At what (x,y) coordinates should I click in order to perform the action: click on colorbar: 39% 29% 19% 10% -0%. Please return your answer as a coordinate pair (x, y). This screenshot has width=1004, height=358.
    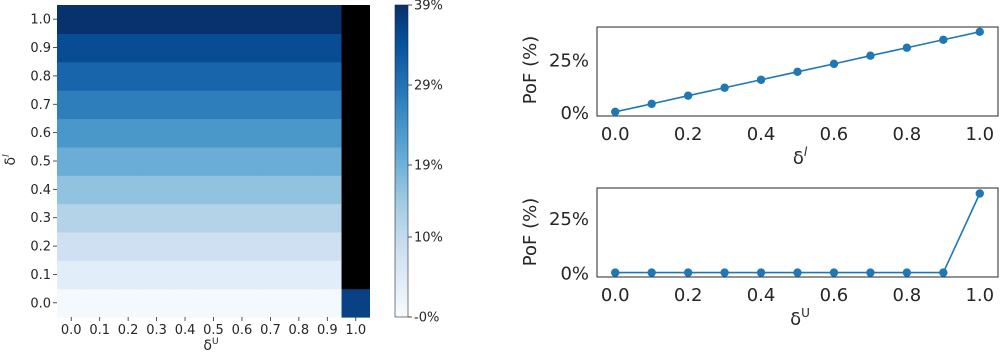
    Looking at the image, I should click on (418, 163).